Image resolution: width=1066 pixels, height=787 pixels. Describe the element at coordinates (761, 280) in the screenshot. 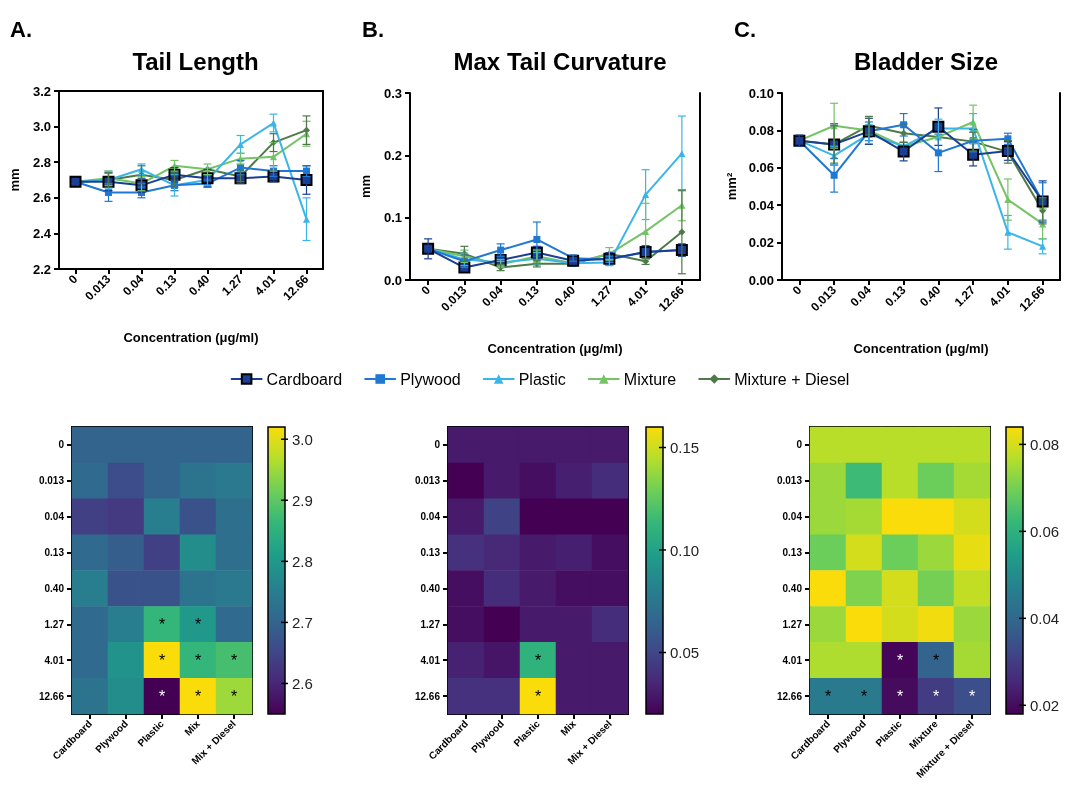

I see `y-tick-label: 0.00` at that location.